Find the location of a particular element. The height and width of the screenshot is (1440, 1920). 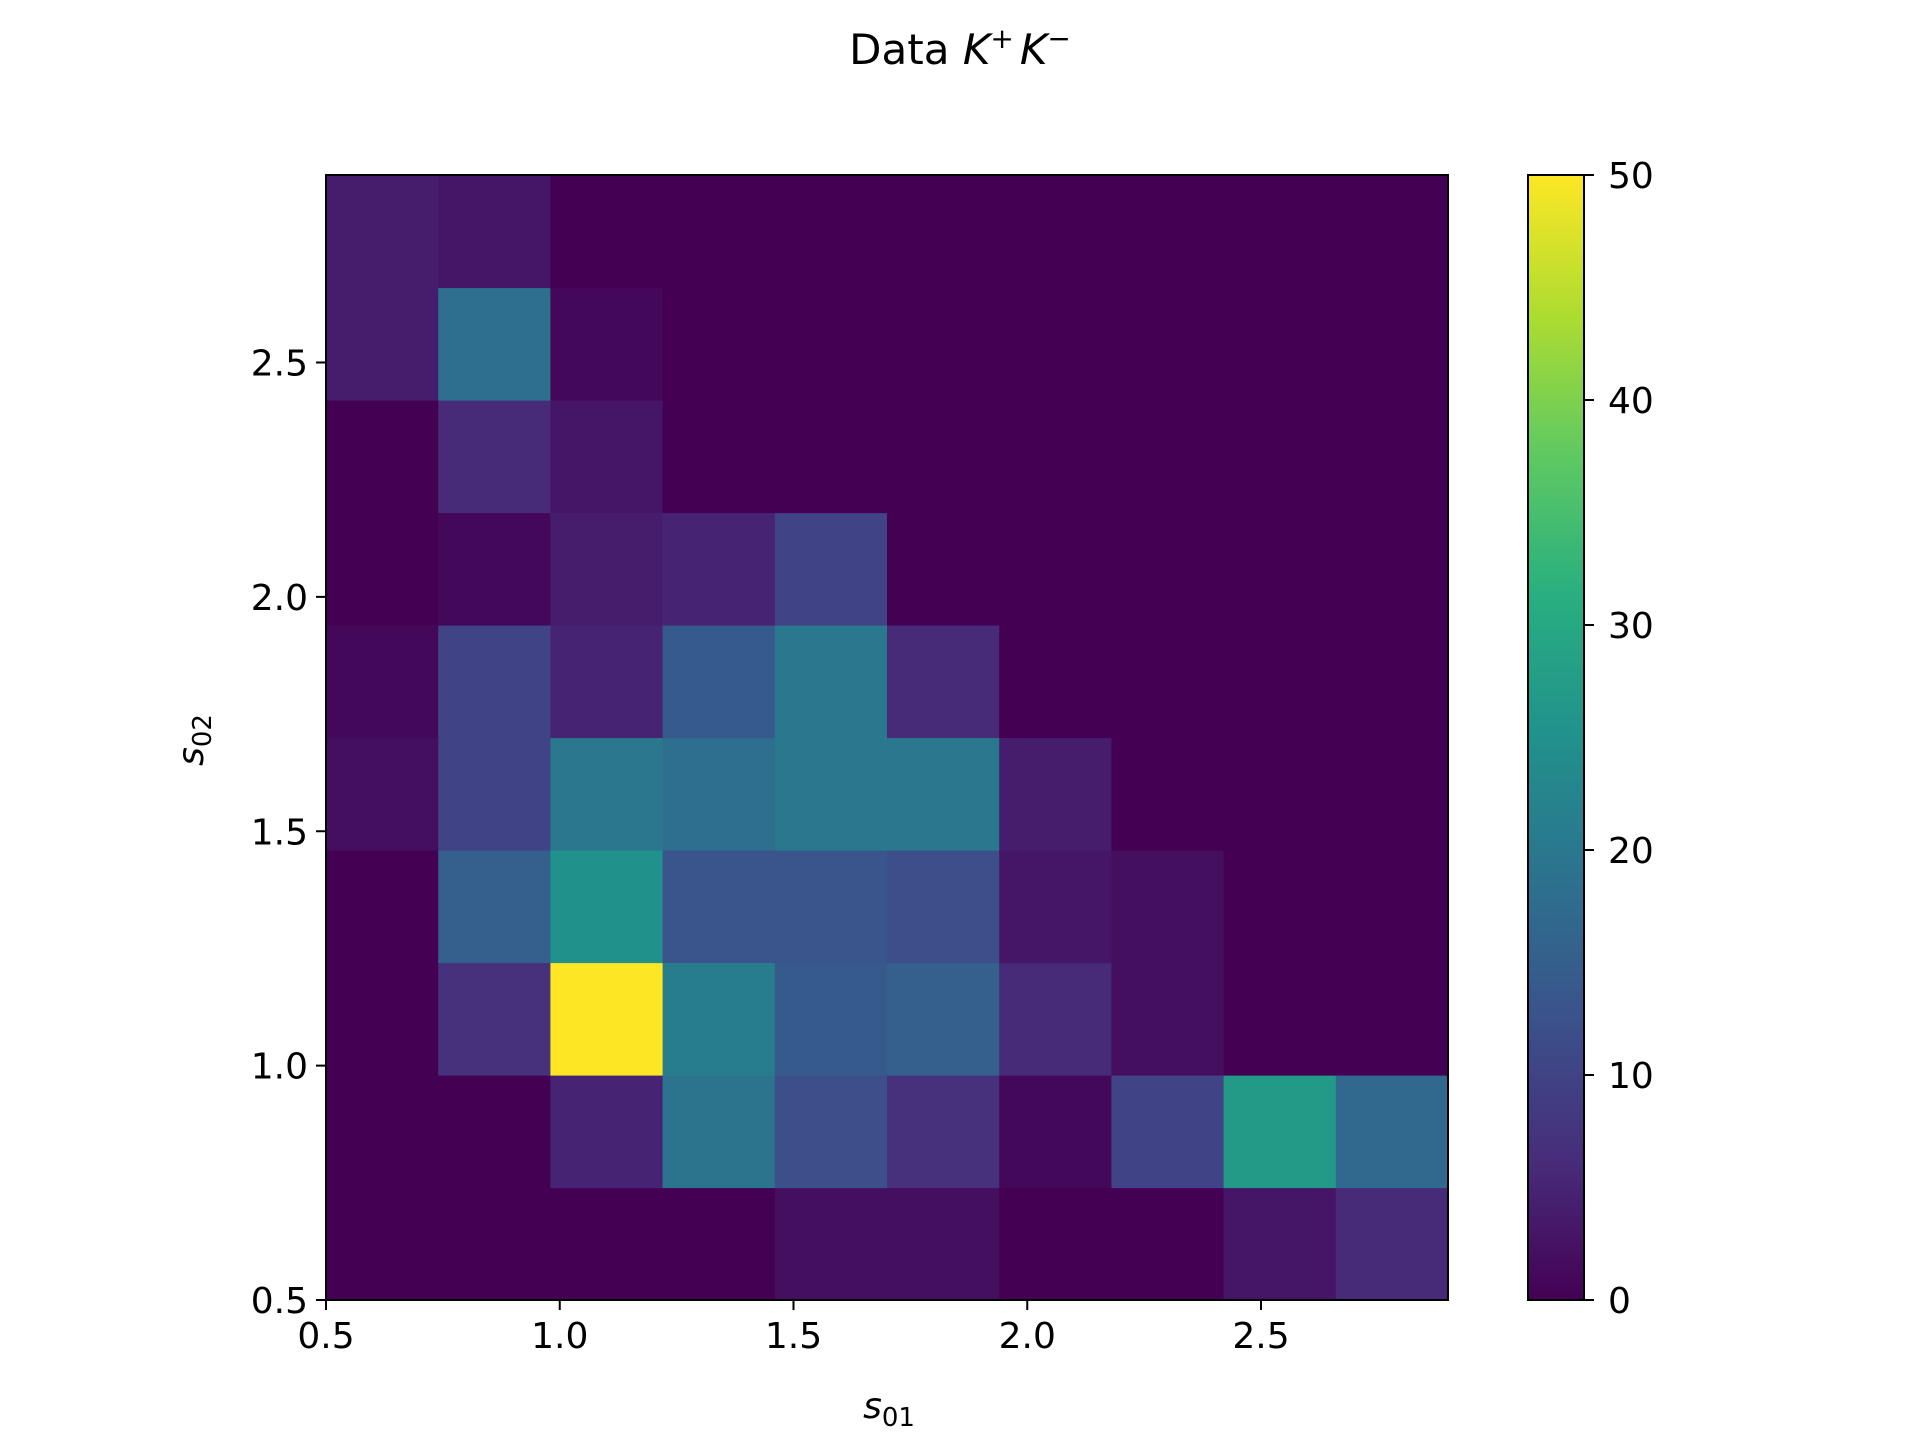

colorbar-tick-label: 20 is located at coordinates (1631, 851).